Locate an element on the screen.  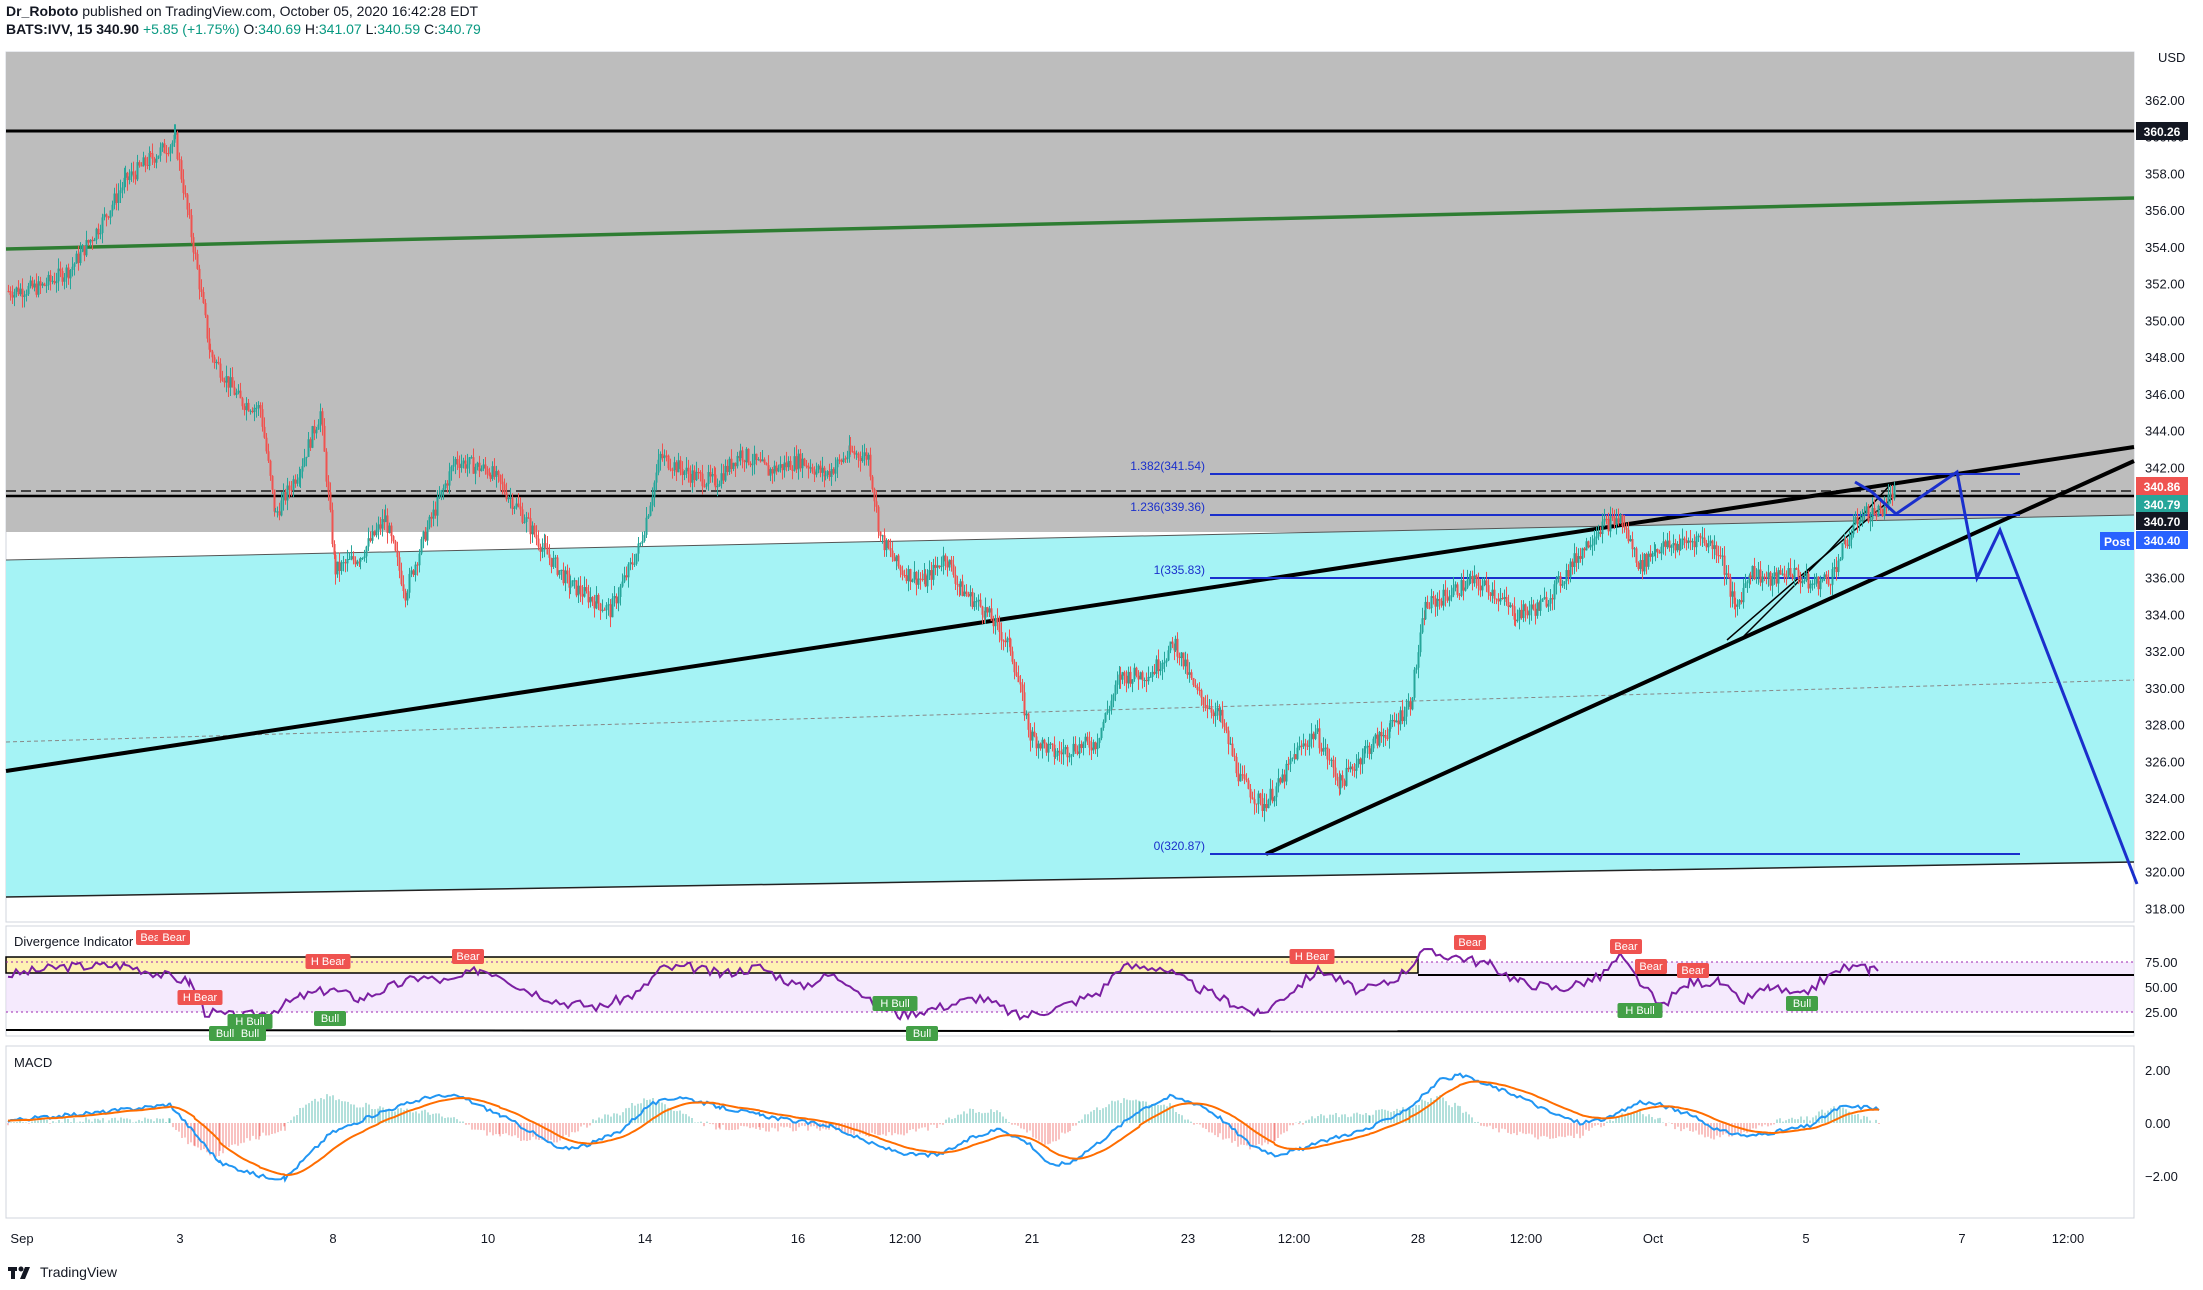
price-tag-bg is located at coordinates (2162, 540).